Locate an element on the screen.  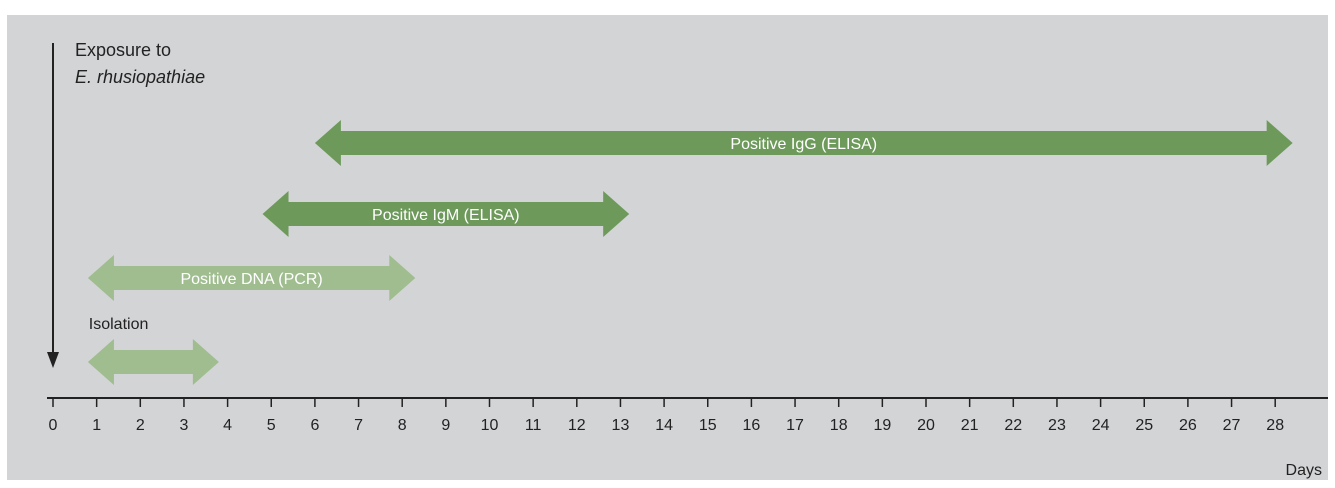
day-tick-label: 6 is located at coordinates (314, 425).